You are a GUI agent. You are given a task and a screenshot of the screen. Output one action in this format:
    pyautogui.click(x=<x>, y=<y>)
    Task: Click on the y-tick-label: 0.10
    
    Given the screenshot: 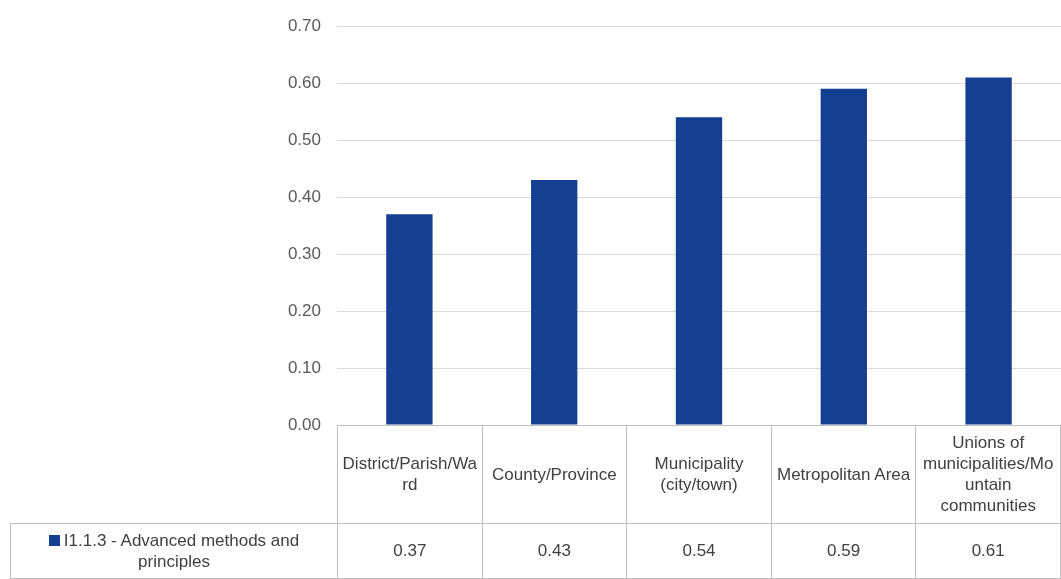 What is the action you would take?
    pyautogui.click(x=304, y=367)
    